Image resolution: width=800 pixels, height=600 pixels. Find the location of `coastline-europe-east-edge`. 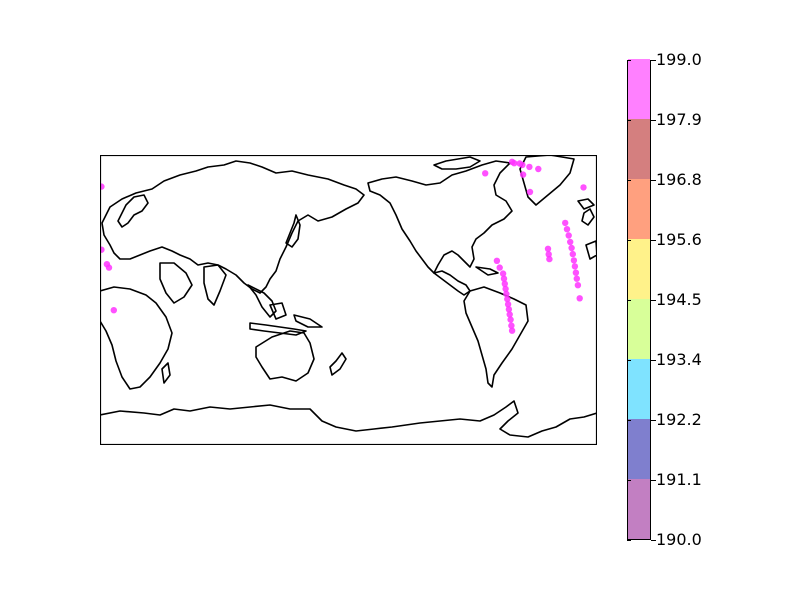

coastline-europe-east-edge is located at coordinates (591, 250).